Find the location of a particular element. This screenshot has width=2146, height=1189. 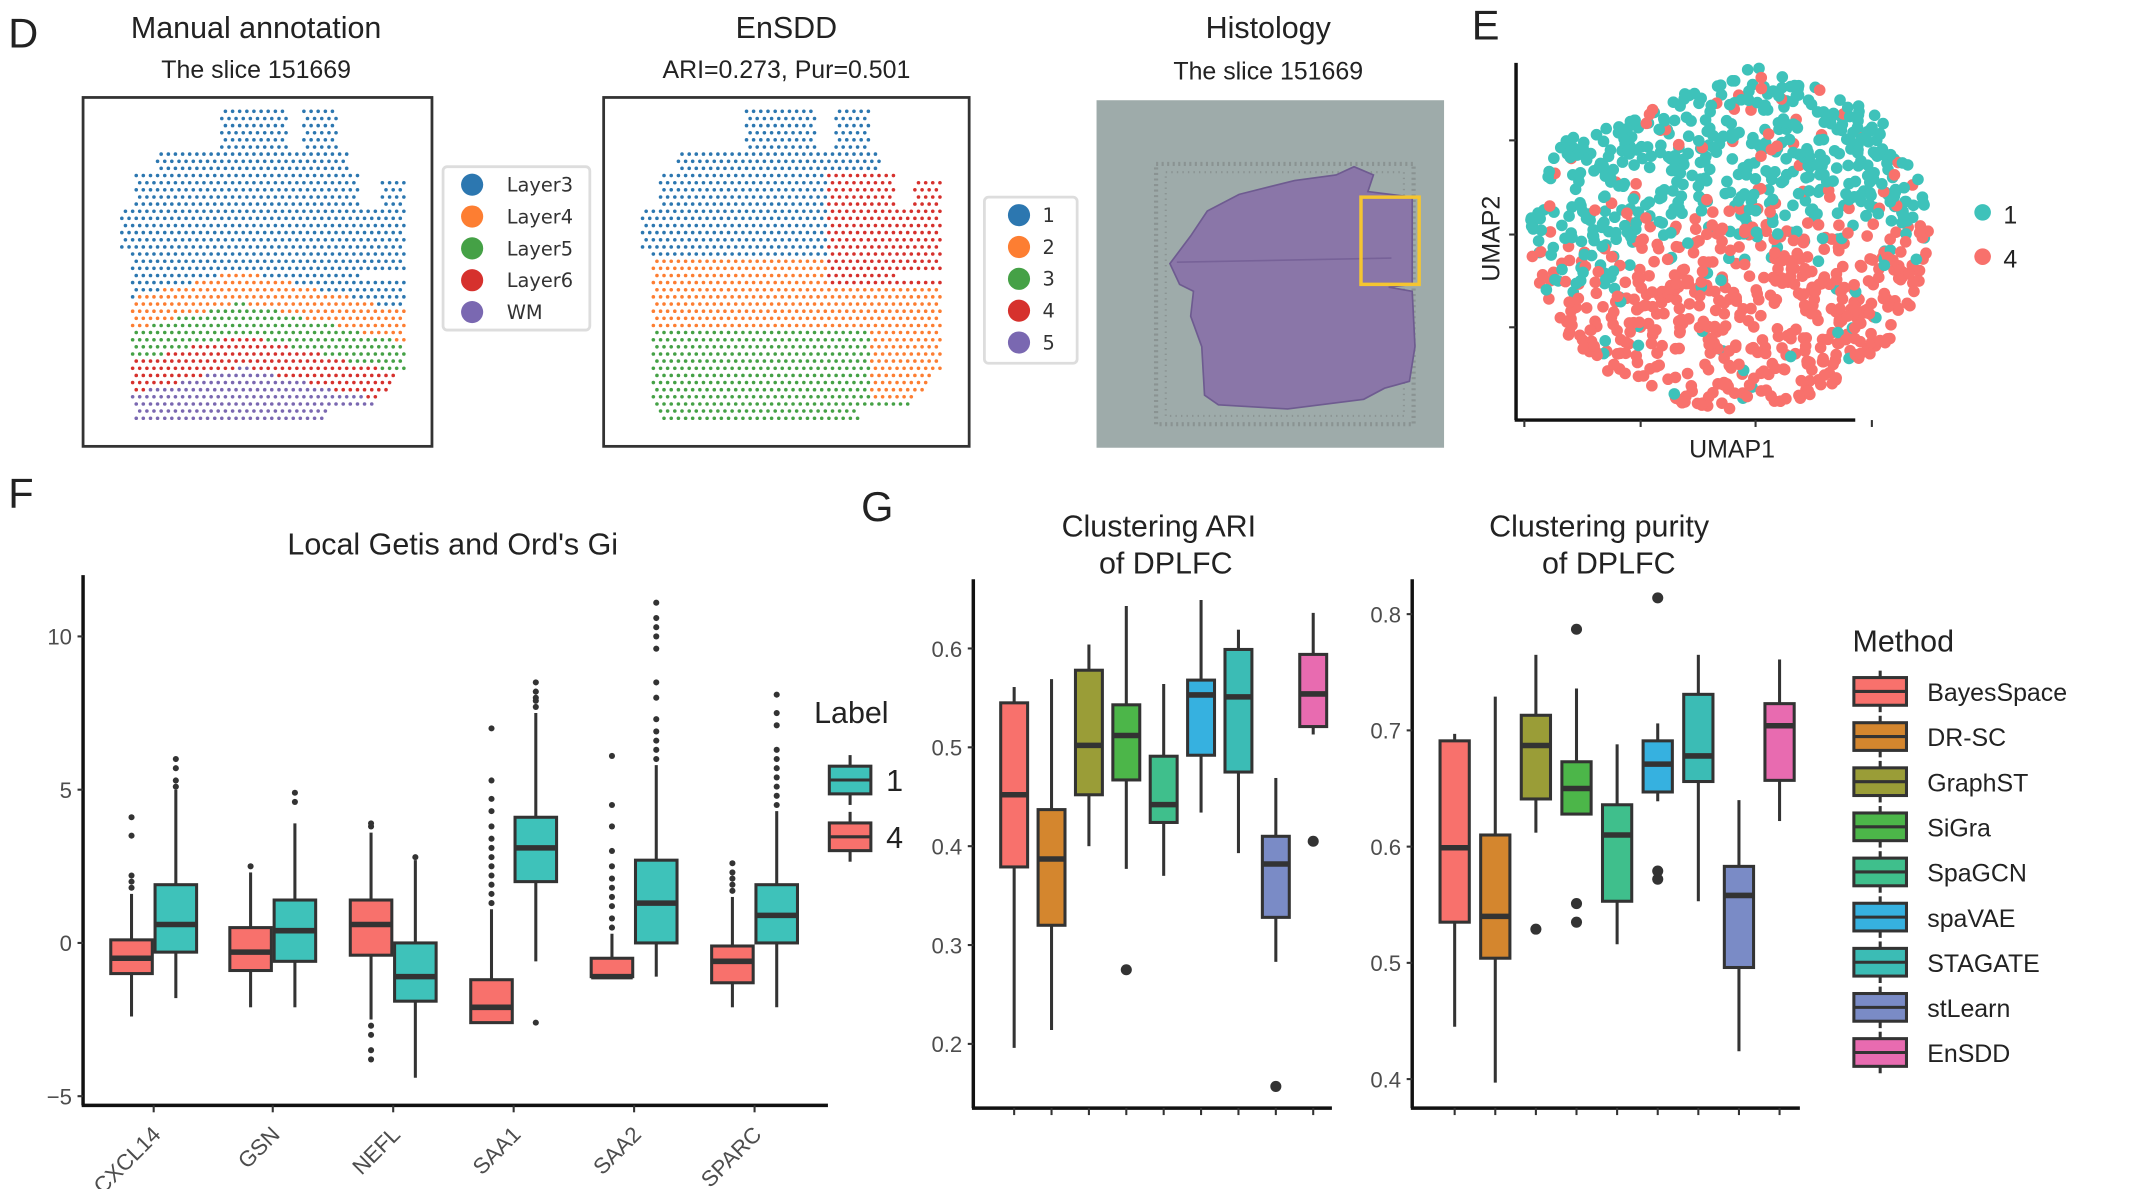

chart-f-x-tick-label: SPARC is located at coordinates (731, 1155).